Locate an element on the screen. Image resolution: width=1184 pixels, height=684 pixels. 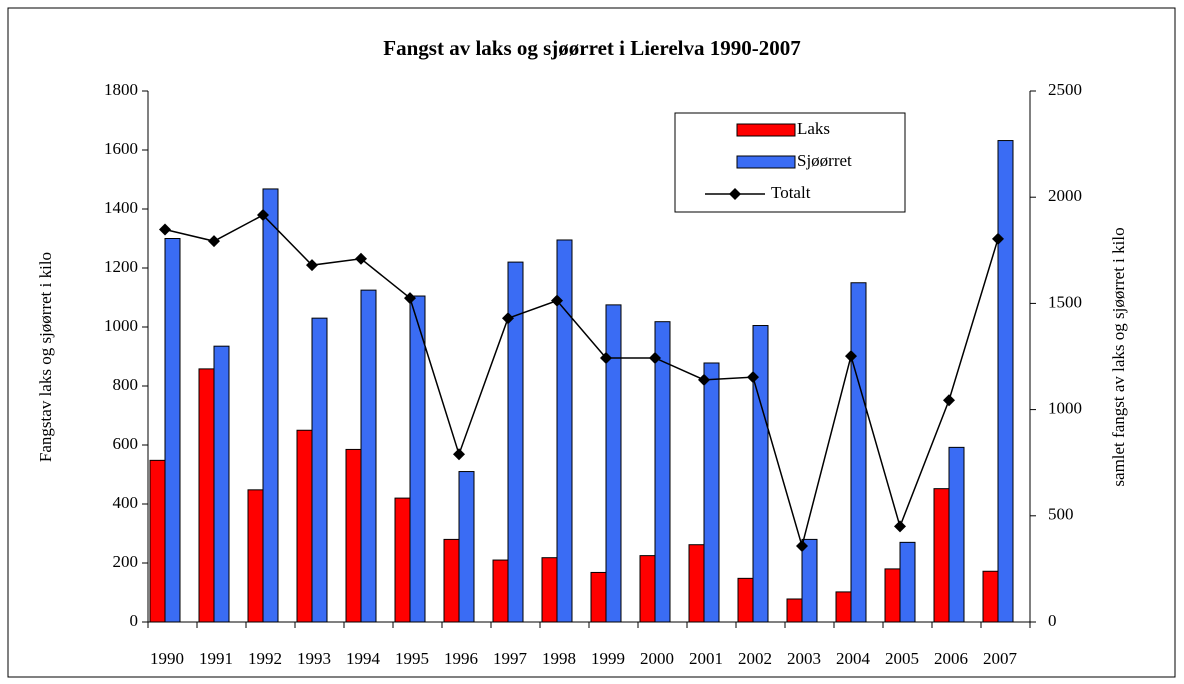
legend-label: Laks is located at coordinates (813, 128).